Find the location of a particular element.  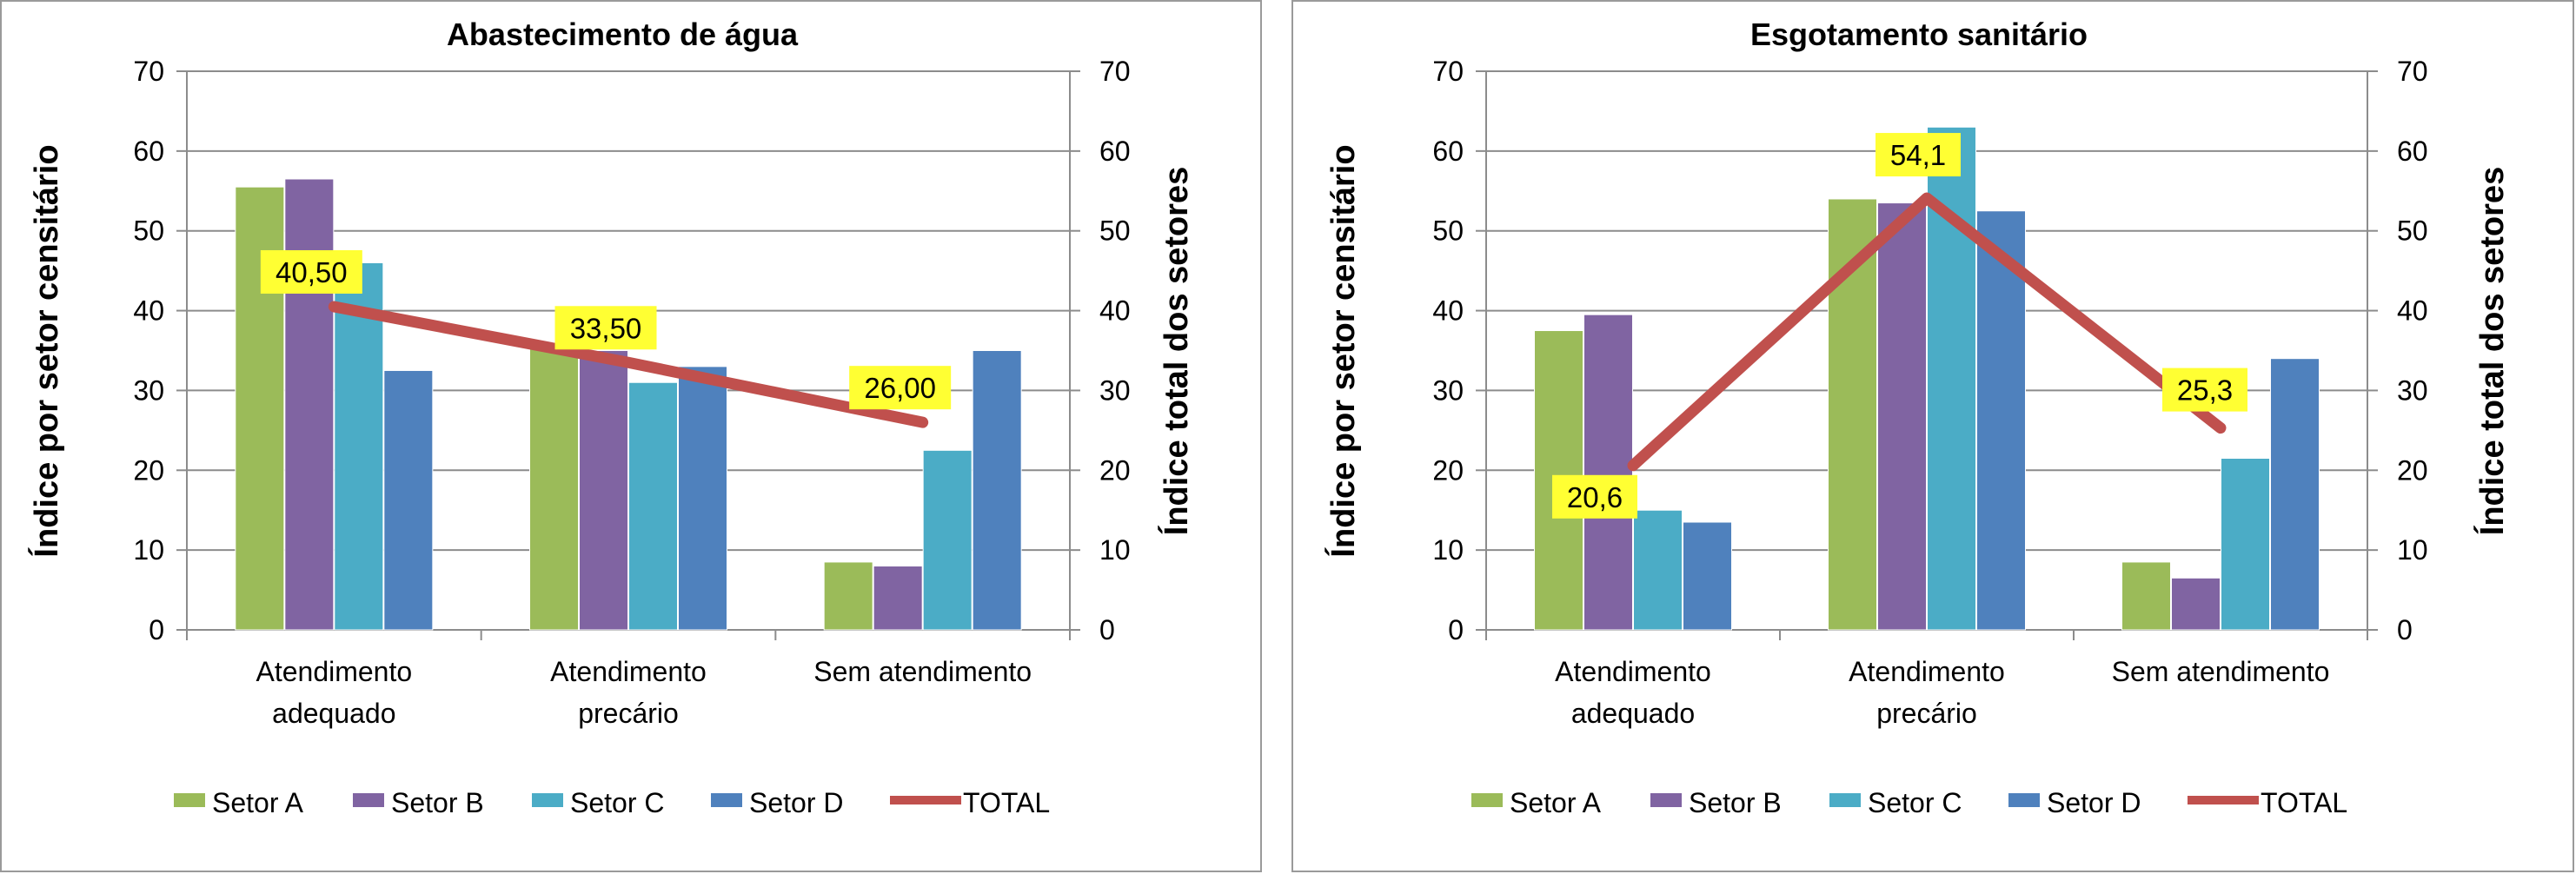

data-label: 20,6 is located at coordinates (1595, 497).